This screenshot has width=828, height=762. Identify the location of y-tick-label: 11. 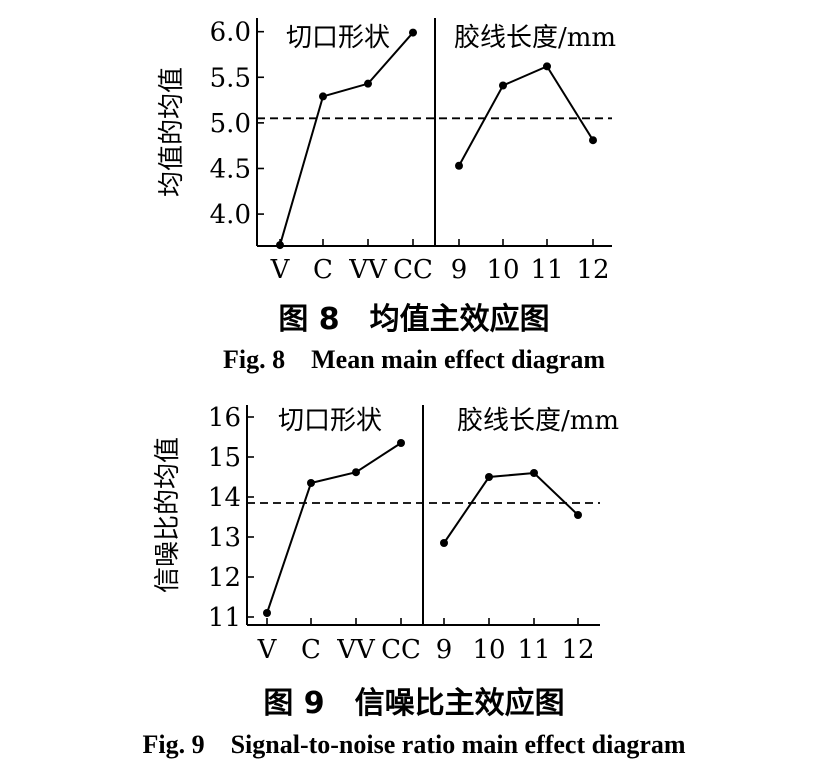
(224, 618).